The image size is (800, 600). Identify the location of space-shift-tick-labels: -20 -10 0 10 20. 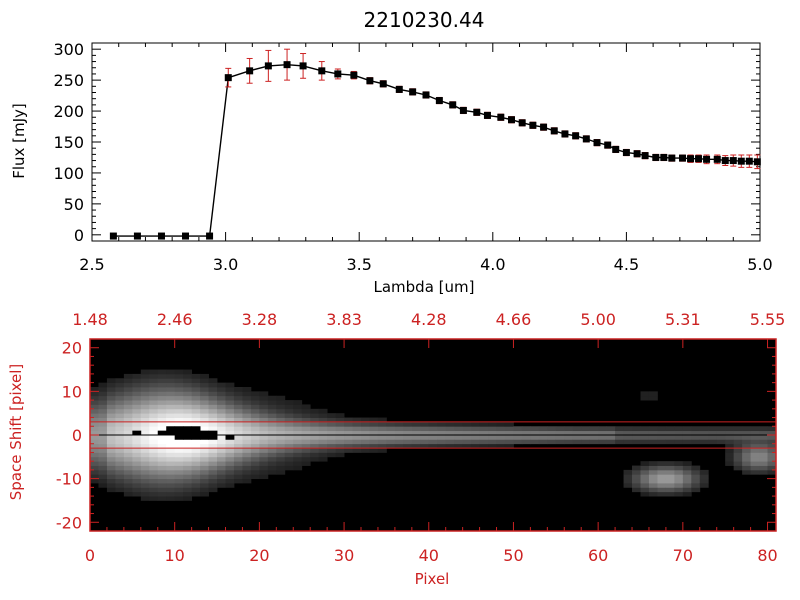
(69, 436).